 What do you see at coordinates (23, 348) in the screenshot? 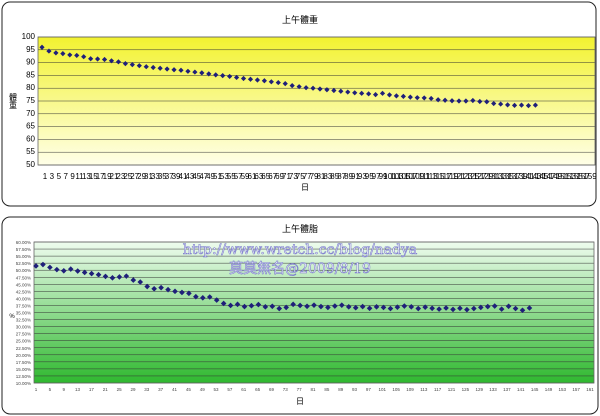
I see `y-tick-label: 22.50%` at bounding box center [23, 348].